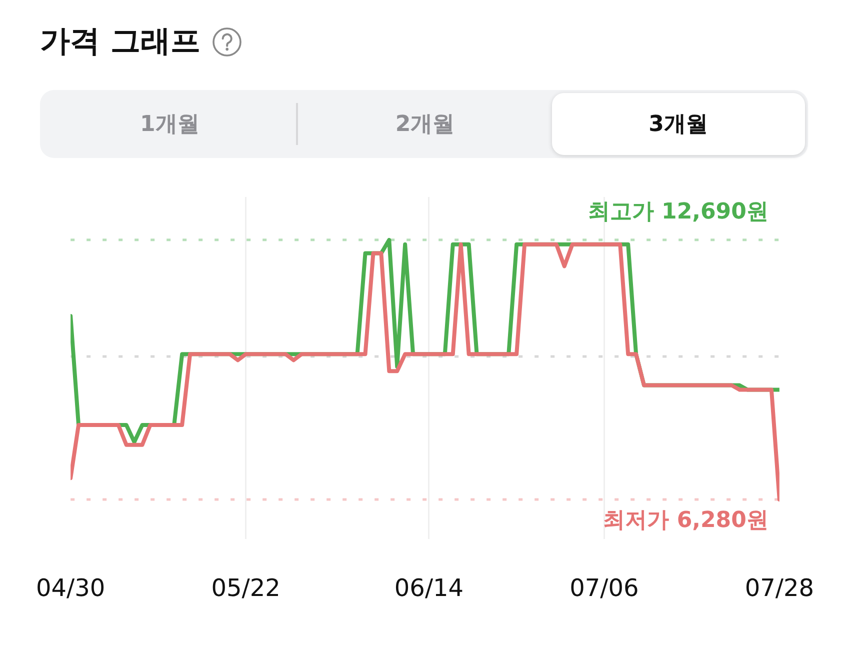 The height and width of the screenshot is (660, 850). What do you see at coordinates (678, 124) in the screenshot?
I see `selected-tab-button: 3개월` at bounding box center [678, 124].